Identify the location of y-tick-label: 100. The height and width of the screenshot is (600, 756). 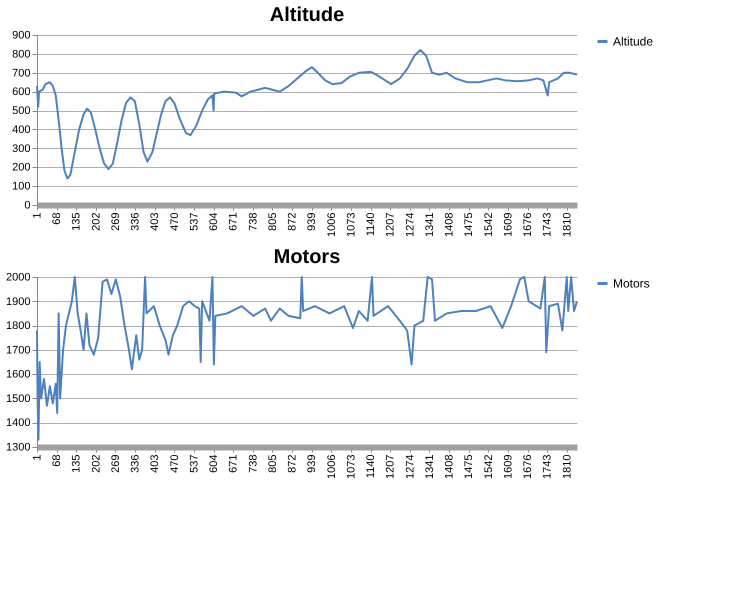
(21, 186).